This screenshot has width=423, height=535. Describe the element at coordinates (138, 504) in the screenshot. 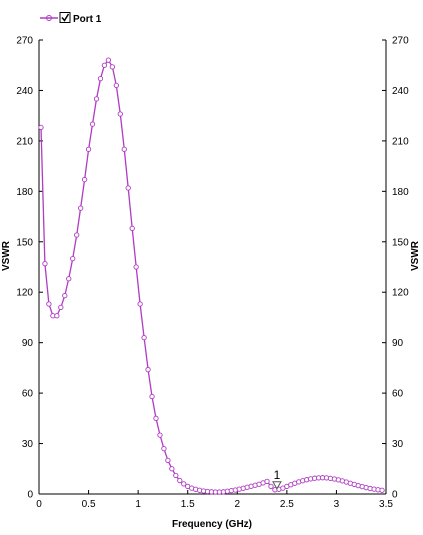

I see `x-tick-label: 1` at that location.